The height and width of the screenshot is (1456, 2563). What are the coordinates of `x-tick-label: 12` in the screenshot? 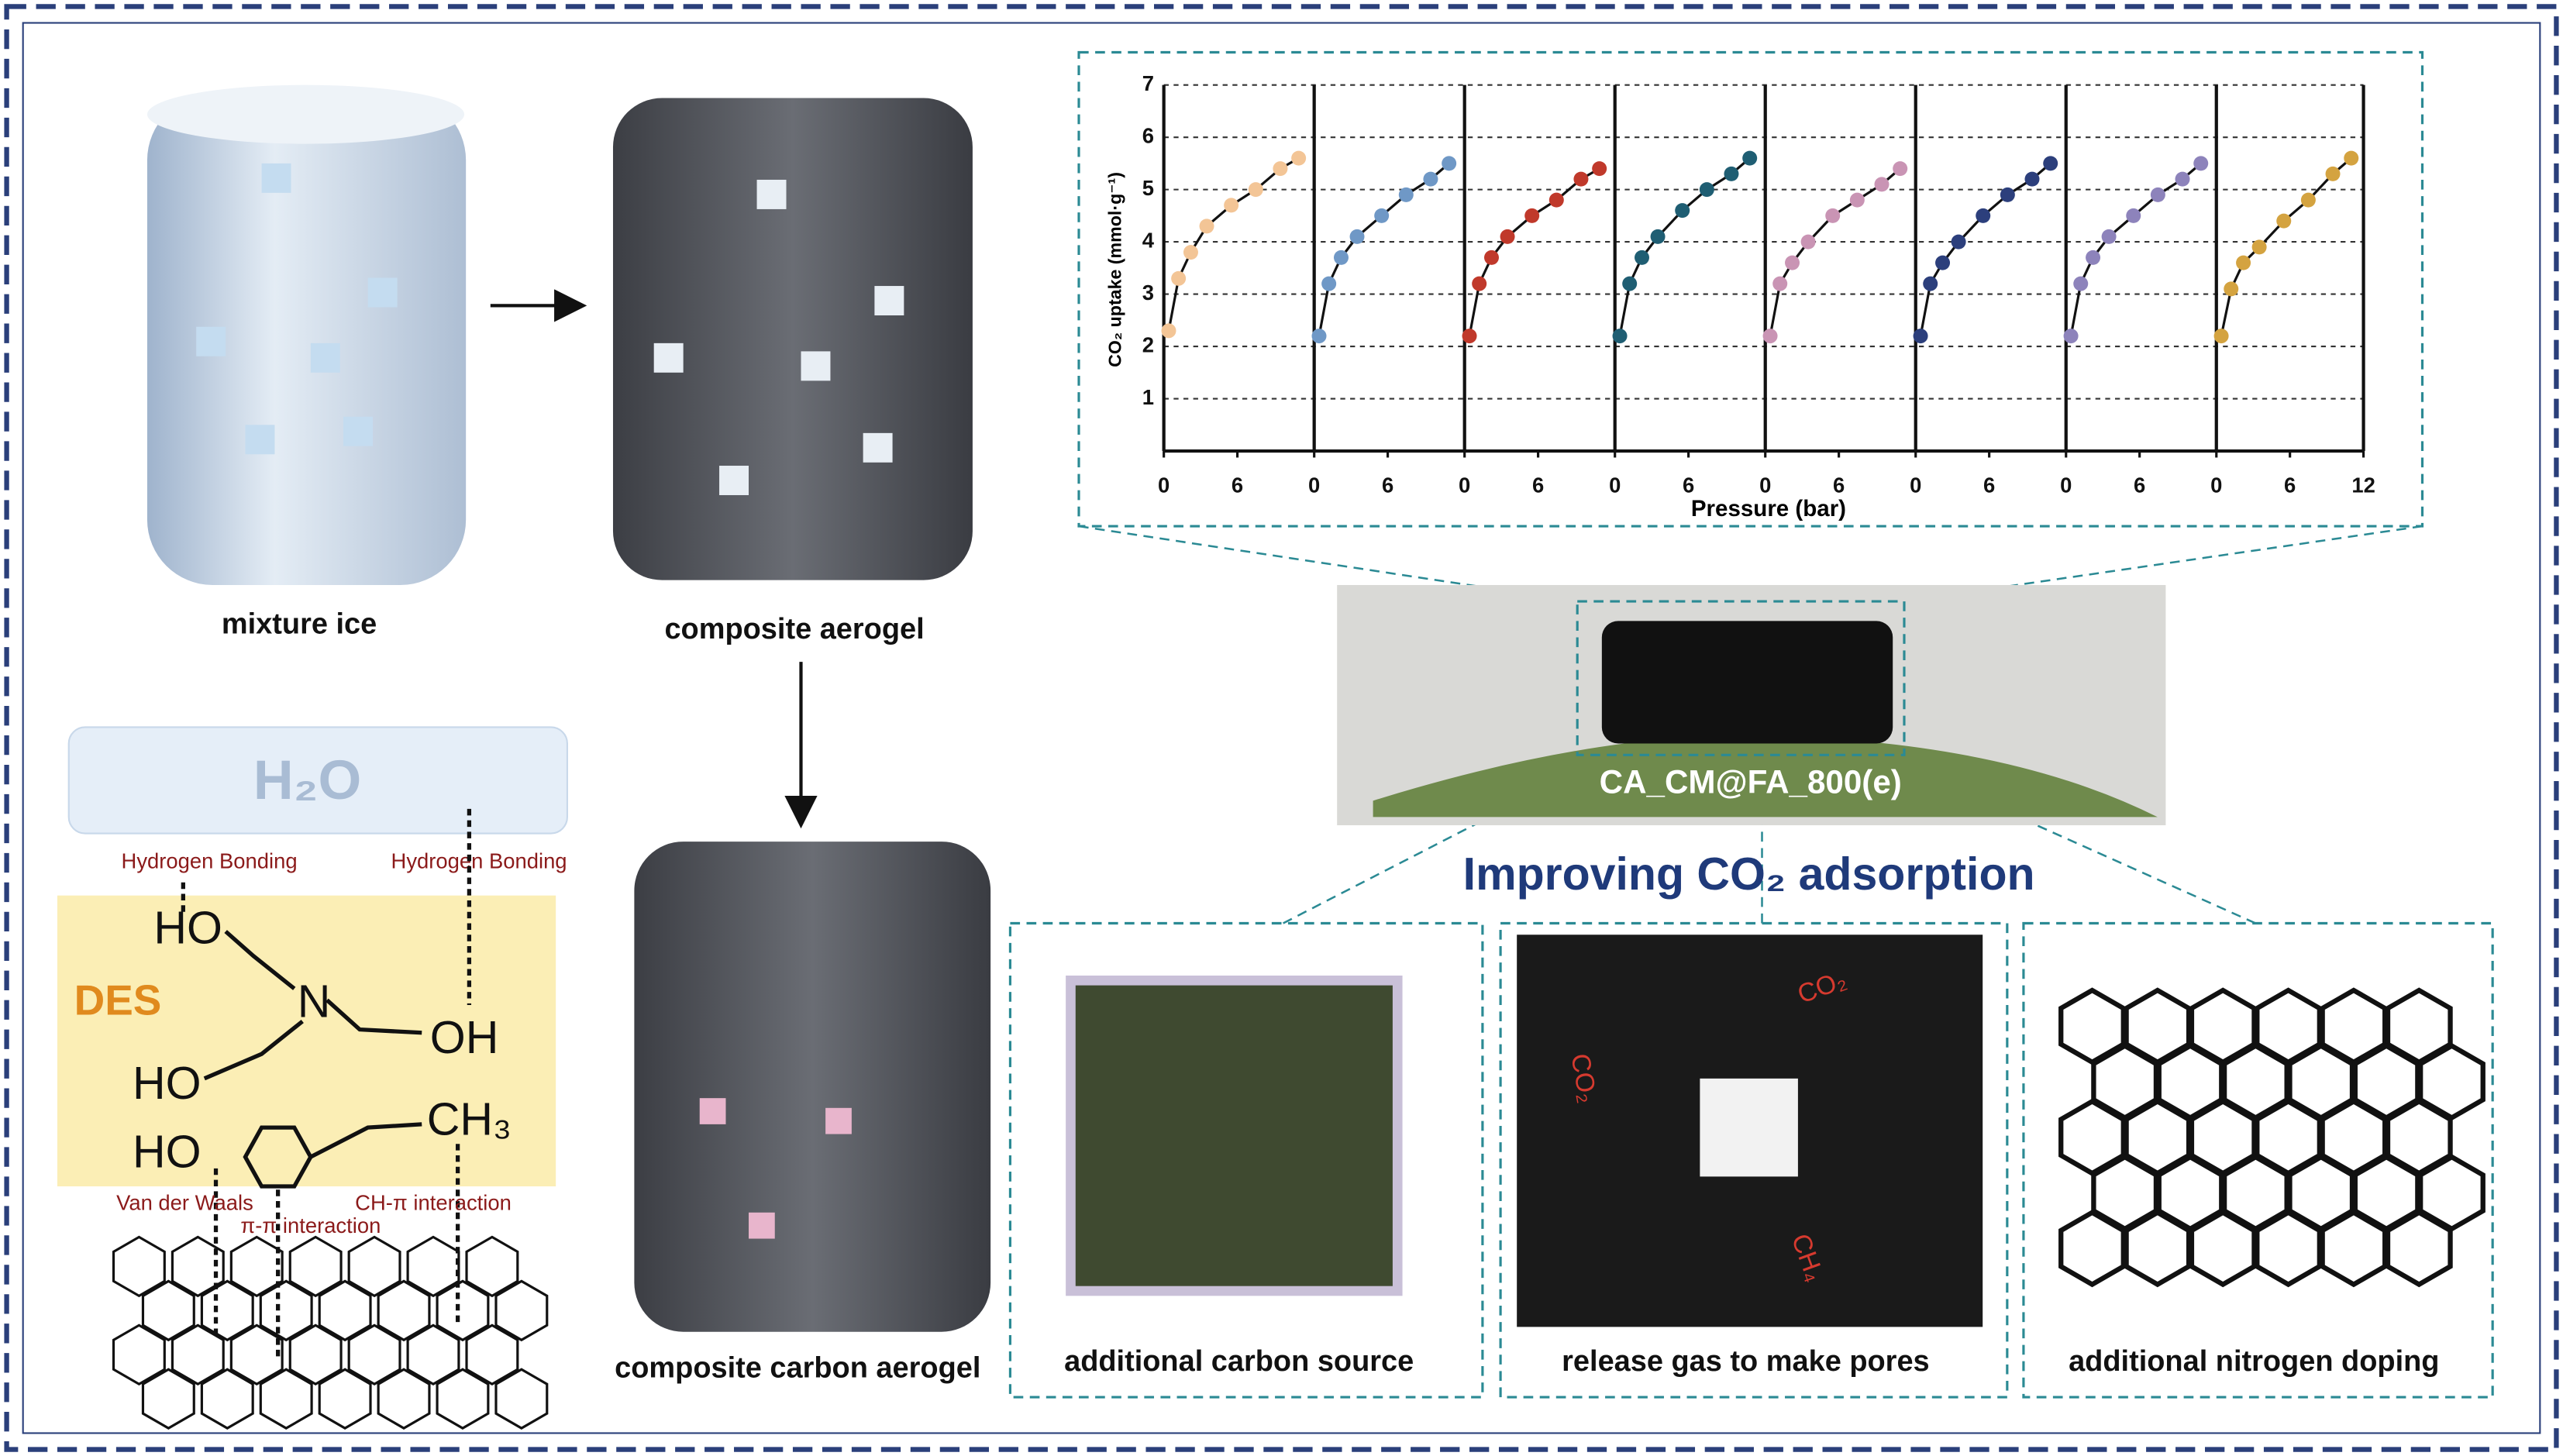 It's located at (2363, 485).